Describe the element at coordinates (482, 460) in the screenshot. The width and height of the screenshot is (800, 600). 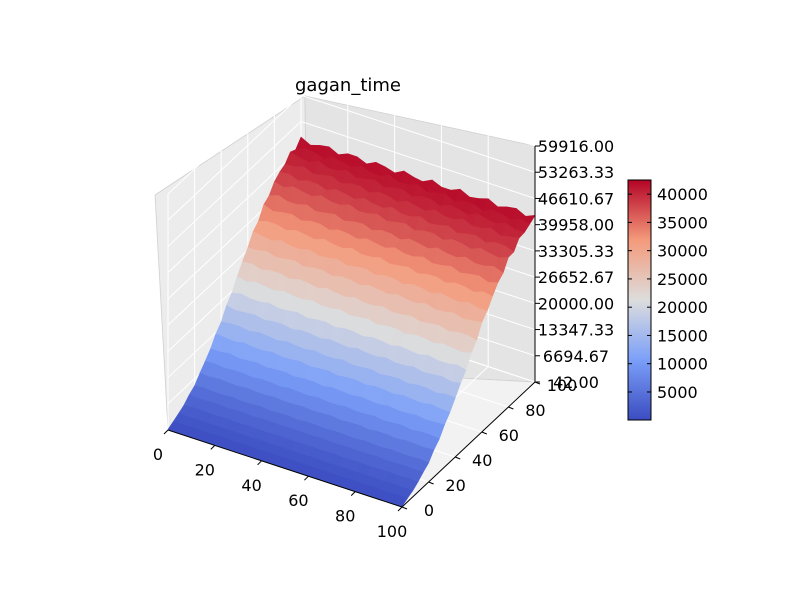
I see `y-tick-label: 40` at that location.